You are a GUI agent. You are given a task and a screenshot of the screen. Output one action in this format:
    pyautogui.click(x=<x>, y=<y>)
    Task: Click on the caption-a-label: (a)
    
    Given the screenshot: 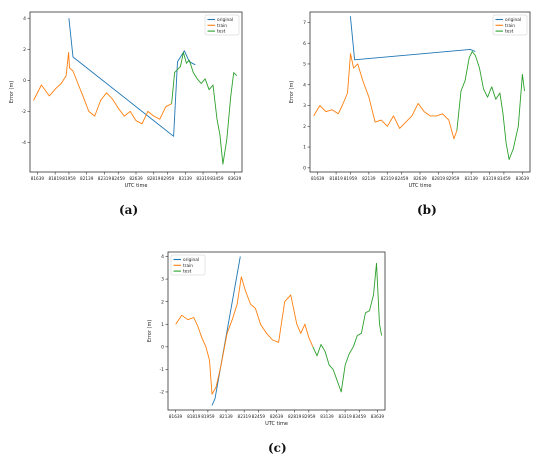 What is the action you would take?
    pyautogui.click(x=129, y=210)
    